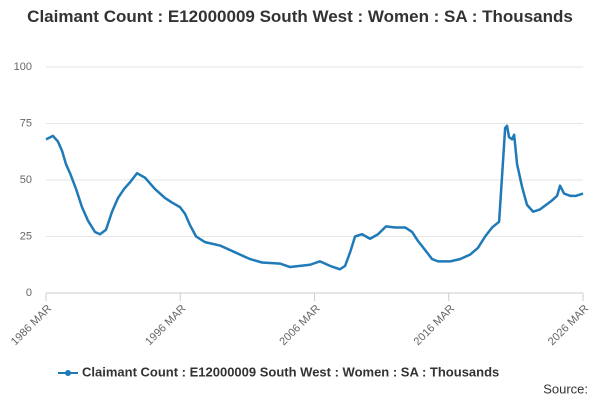  I want to click on x-tick-label: 2016 MAR, so click(434, 325).